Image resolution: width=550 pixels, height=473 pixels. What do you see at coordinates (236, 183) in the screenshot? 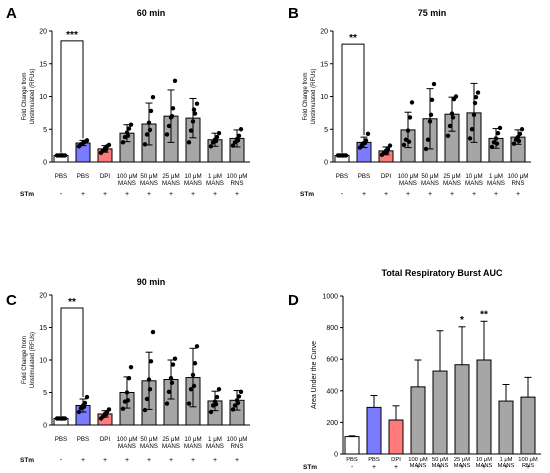
I see `category-label: RNS` at bounding box center [236, 183].